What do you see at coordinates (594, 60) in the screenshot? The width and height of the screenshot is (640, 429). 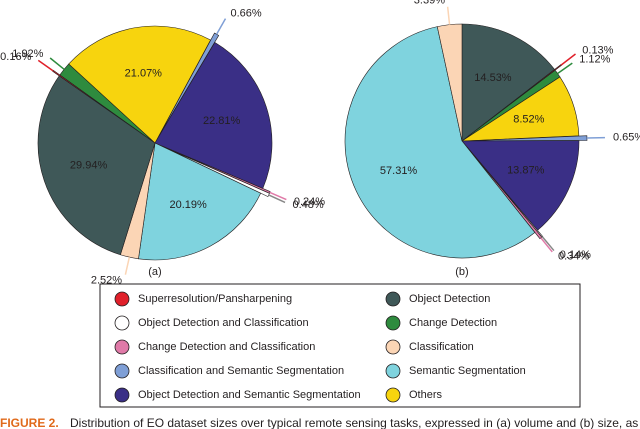 I see `slice-label: 1.12%` at bounding box center [594, 60].